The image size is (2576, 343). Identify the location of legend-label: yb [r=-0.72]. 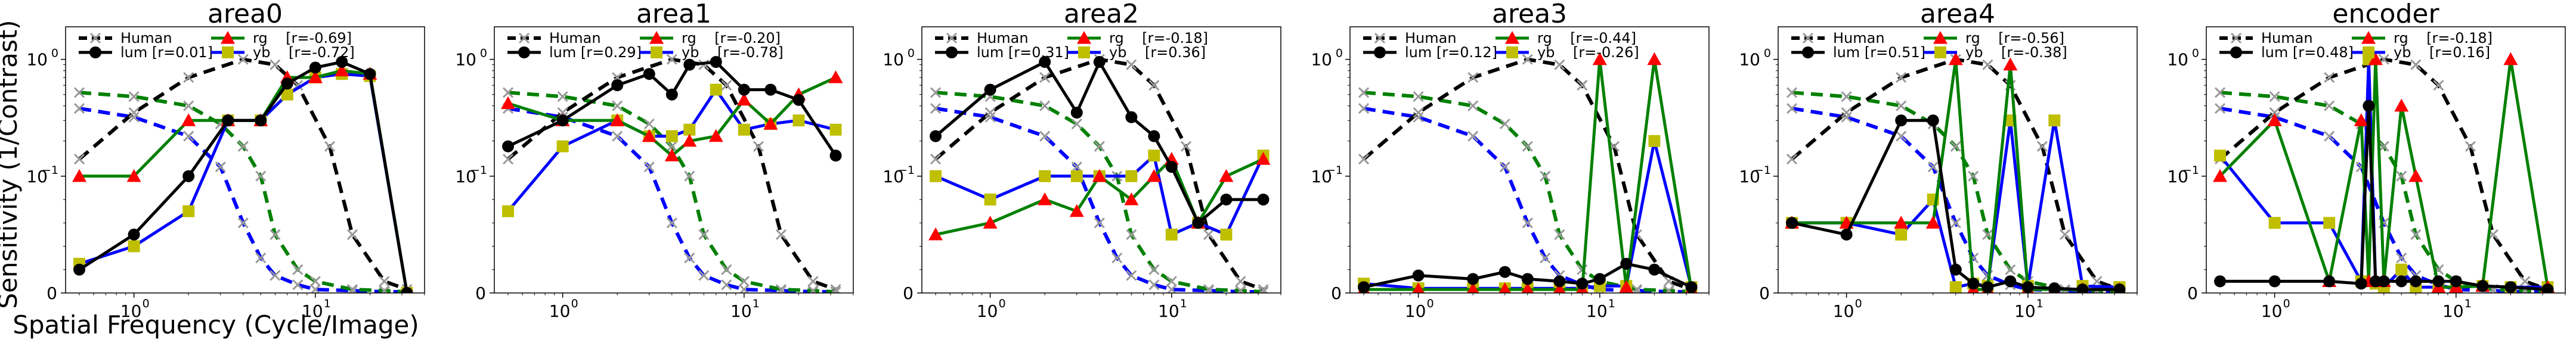
(304, 53).